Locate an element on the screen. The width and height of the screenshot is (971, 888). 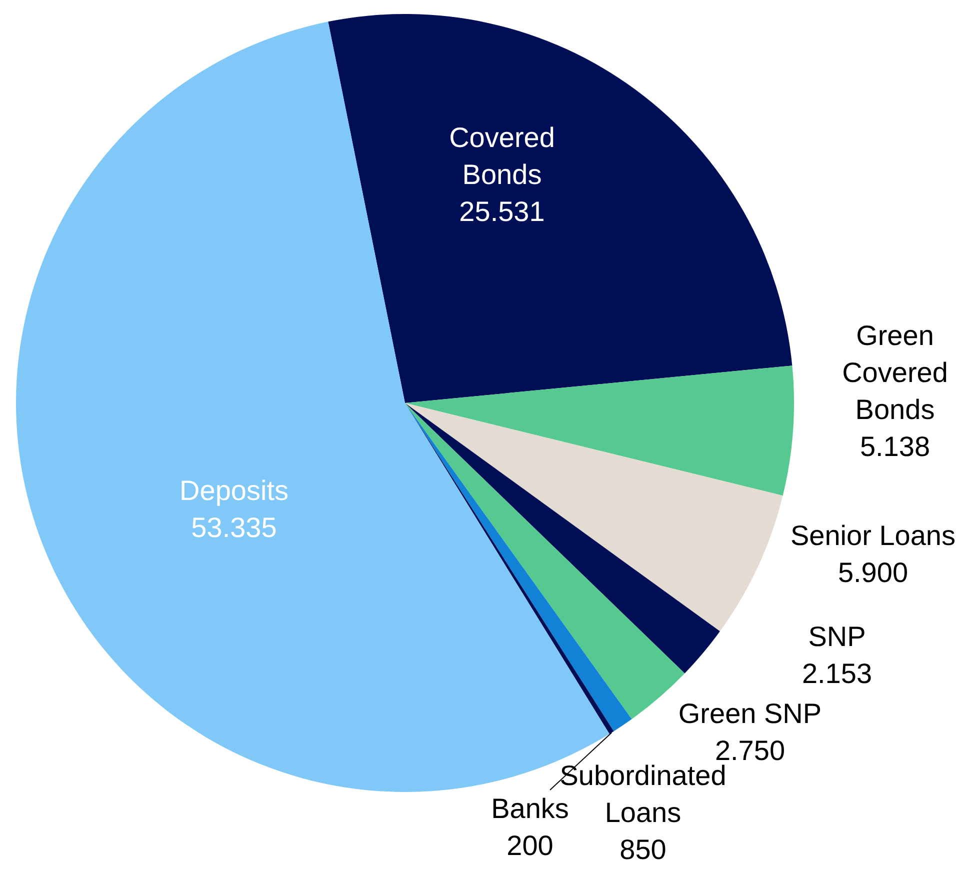
data-label: 53.335 is located at coordinates (234, 527).